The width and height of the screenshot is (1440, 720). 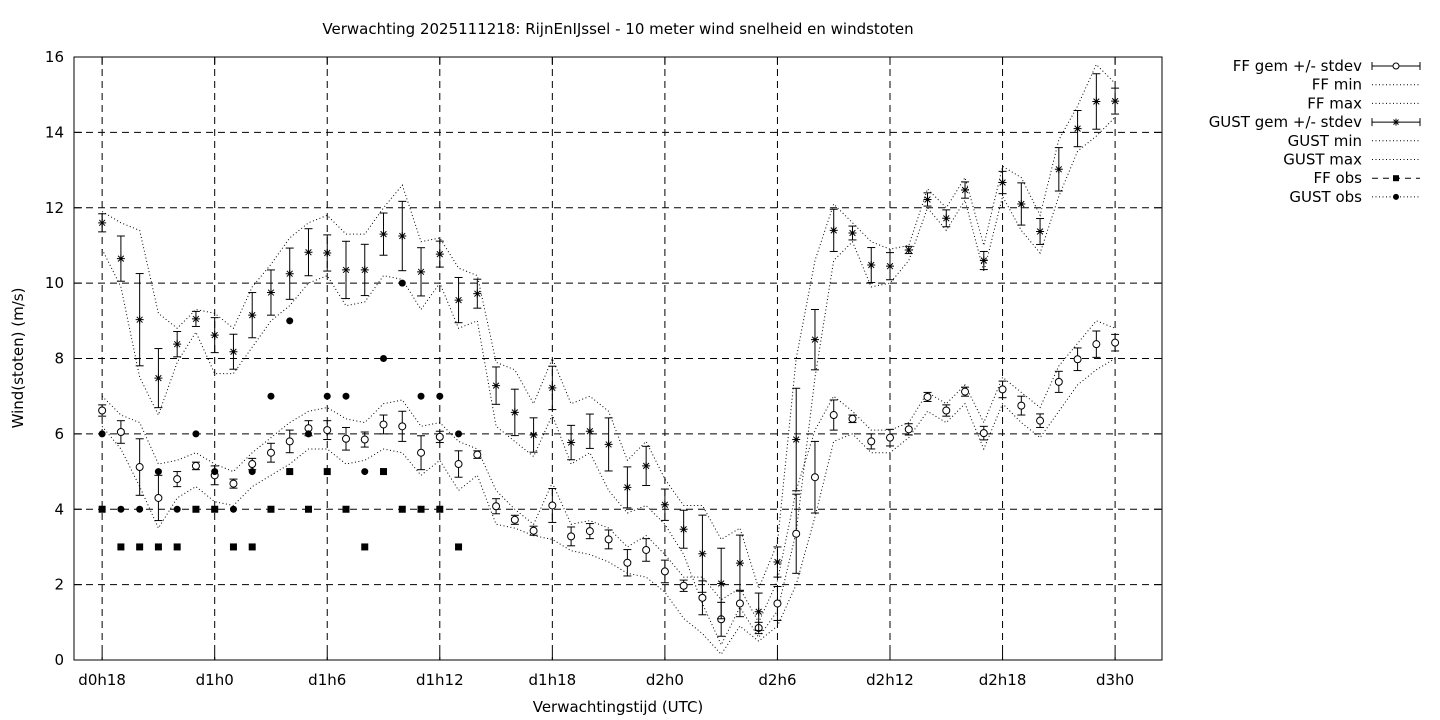 I want to click on y-tick-label: 14, so click(x=54, y=132).